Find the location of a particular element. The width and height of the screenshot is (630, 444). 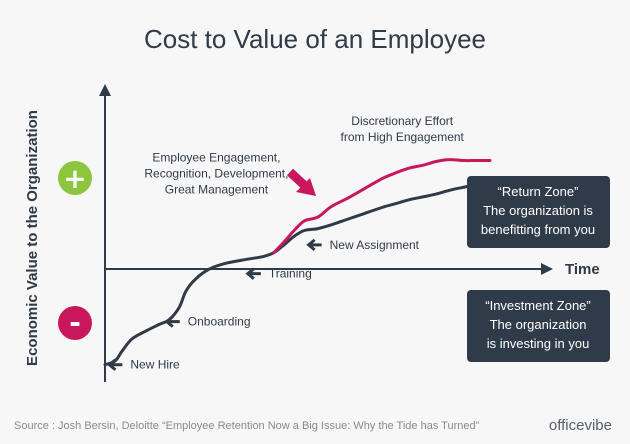

return-zone-title: “Return Zone” is located at coordinates (538, 191).